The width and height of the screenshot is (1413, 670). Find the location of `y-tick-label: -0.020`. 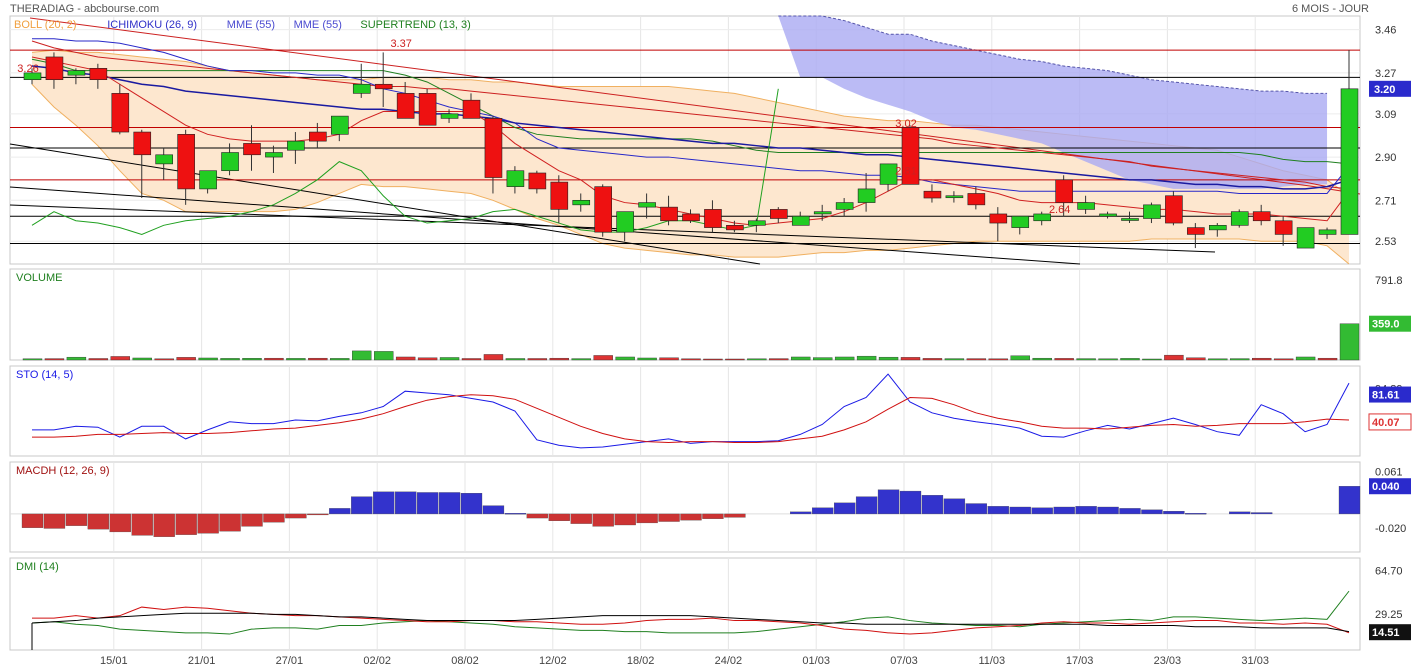

y-tick-label: -0.020 is located at coordinates (1390, 529).